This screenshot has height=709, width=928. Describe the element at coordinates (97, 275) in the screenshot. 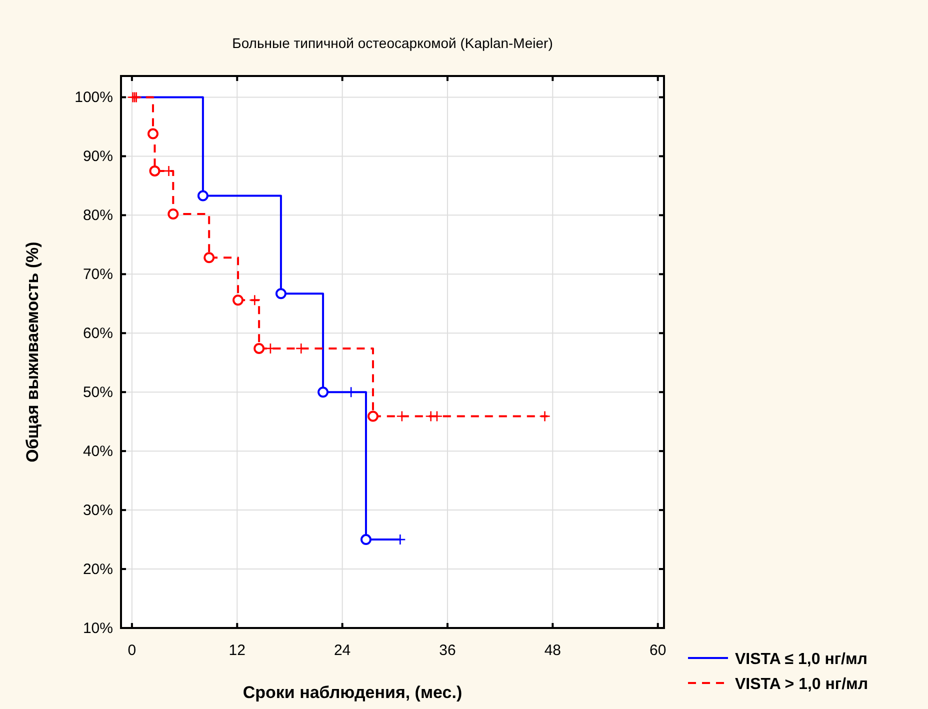

I see `y-tick-label: 70%` at that location.